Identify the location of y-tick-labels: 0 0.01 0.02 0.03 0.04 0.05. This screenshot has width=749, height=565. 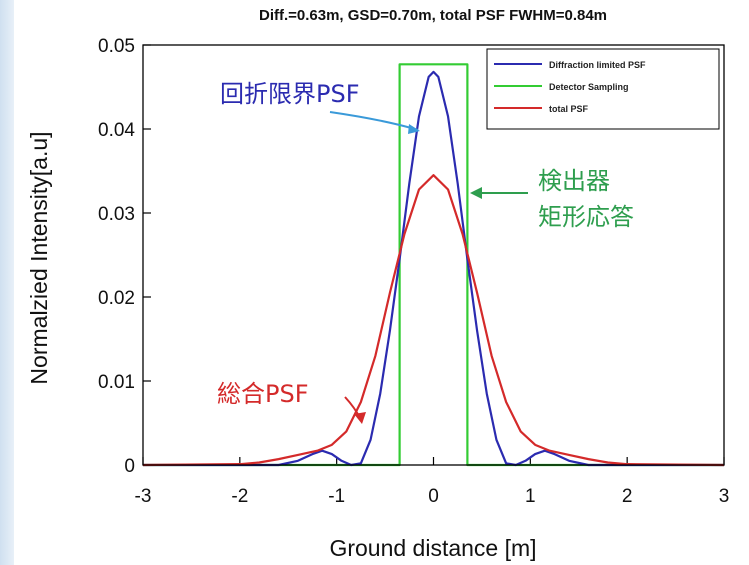
(116, 256).